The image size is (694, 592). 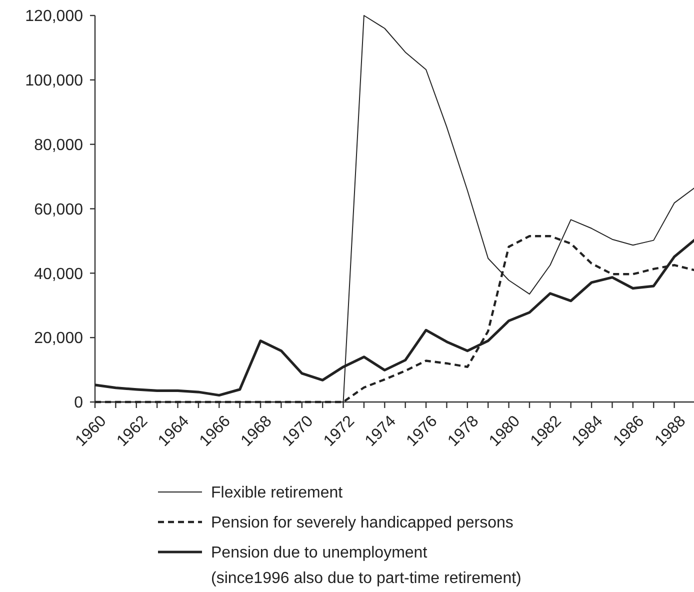 I want to click on legend-label: Flexible retirement, so click(x=277, y=493).